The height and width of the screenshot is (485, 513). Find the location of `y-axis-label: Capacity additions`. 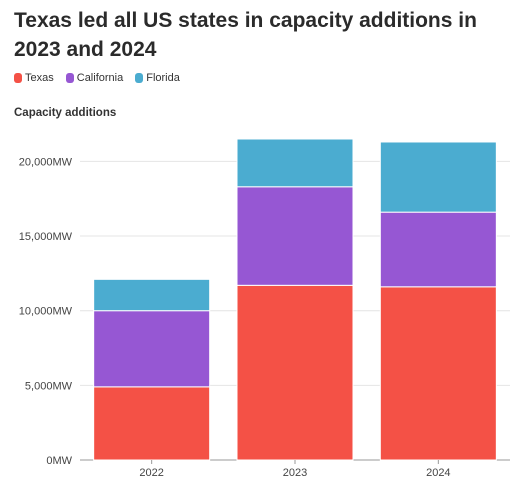

y-axis-label: Capacity additions is located at coordinates (65, 113).